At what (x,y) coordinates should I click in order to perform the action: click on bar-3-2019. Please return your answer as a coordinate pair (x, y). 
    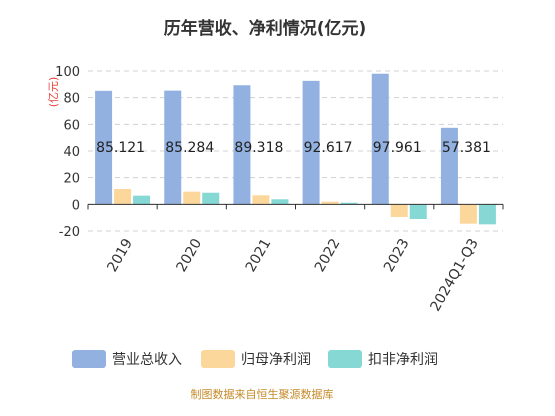
    Looking at the image, I should click on (142, 200).